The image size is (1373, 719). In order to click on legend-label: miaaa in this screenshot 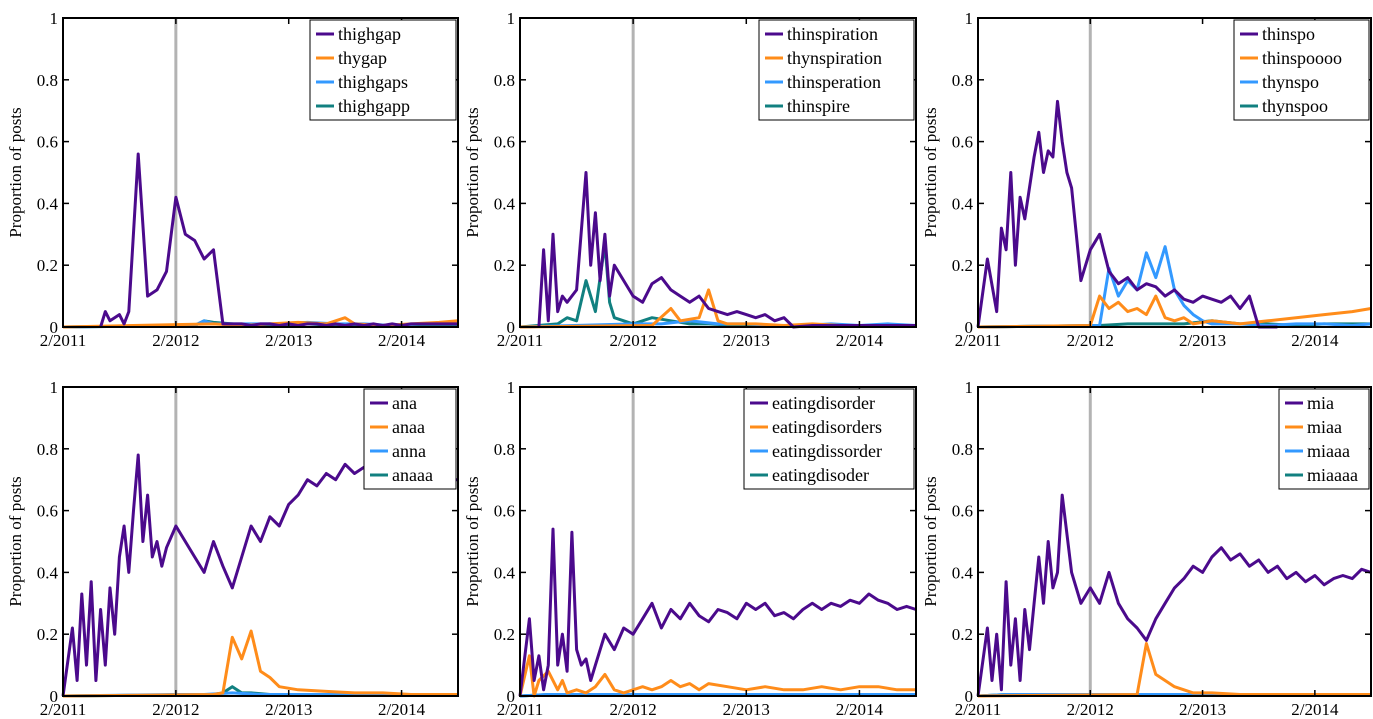, I will do `click(1328, 451)`.